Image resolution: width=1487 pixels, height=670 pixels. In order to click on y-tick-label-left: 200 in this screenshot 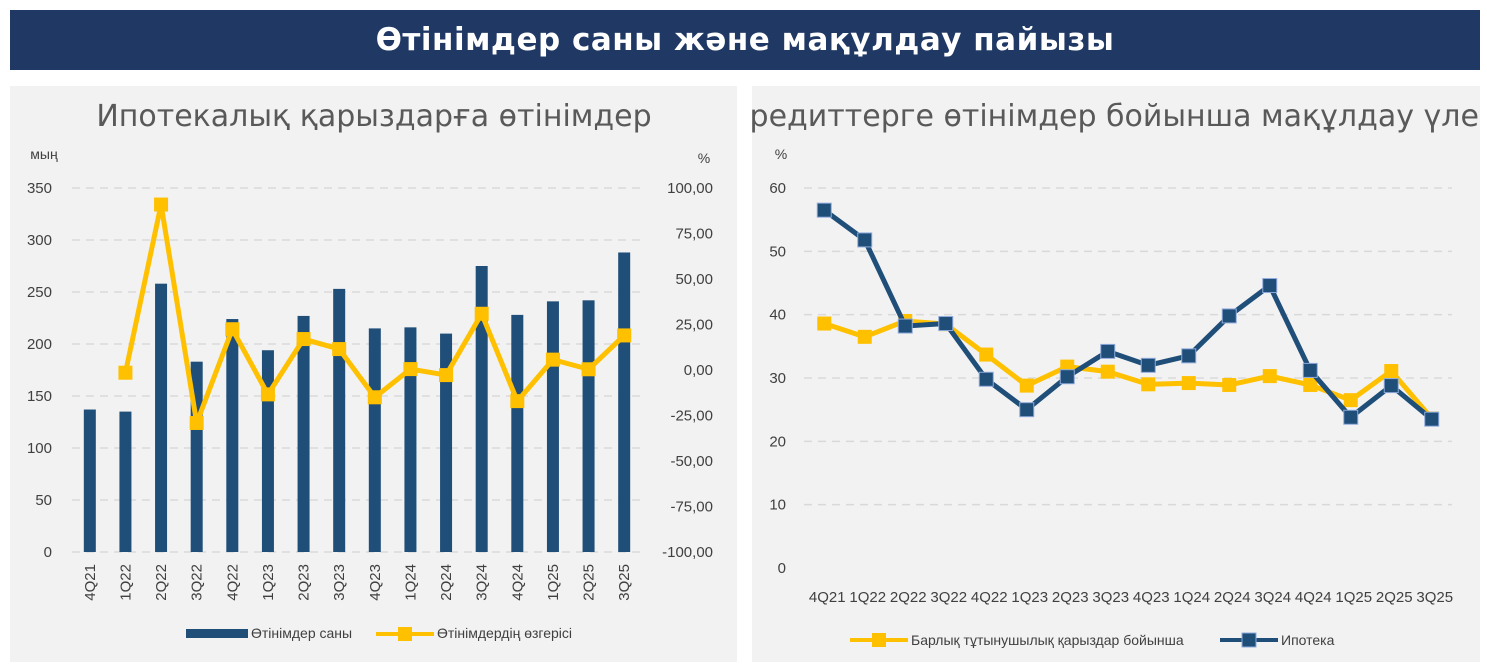, I will do `click(39, 344)`.